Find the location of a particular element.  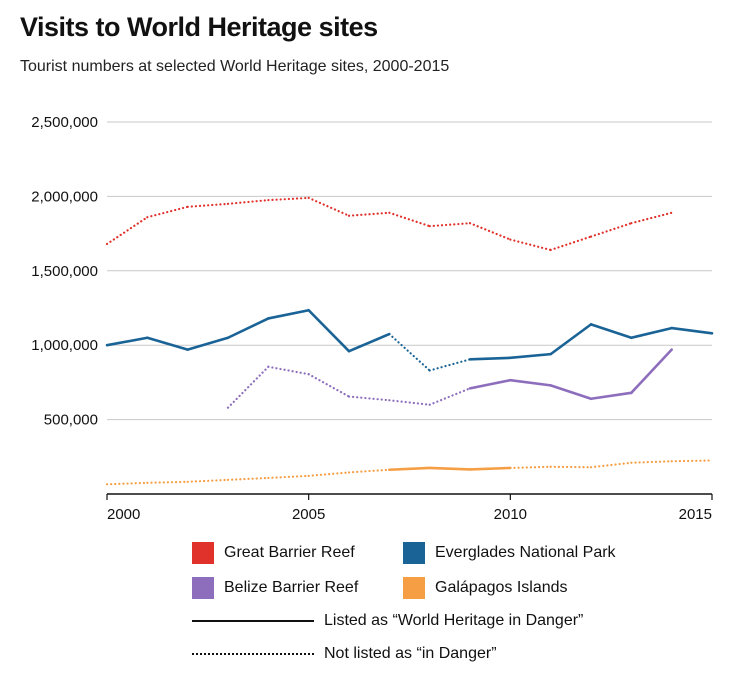

y-tick-label: 2,000,000 is located at coordinates (64, 196).